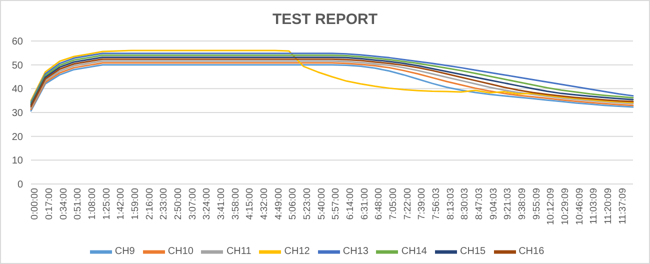 The height and width of the screenshot is (264, 650). I want to click on legend-label: CH16, so click(531, 251).